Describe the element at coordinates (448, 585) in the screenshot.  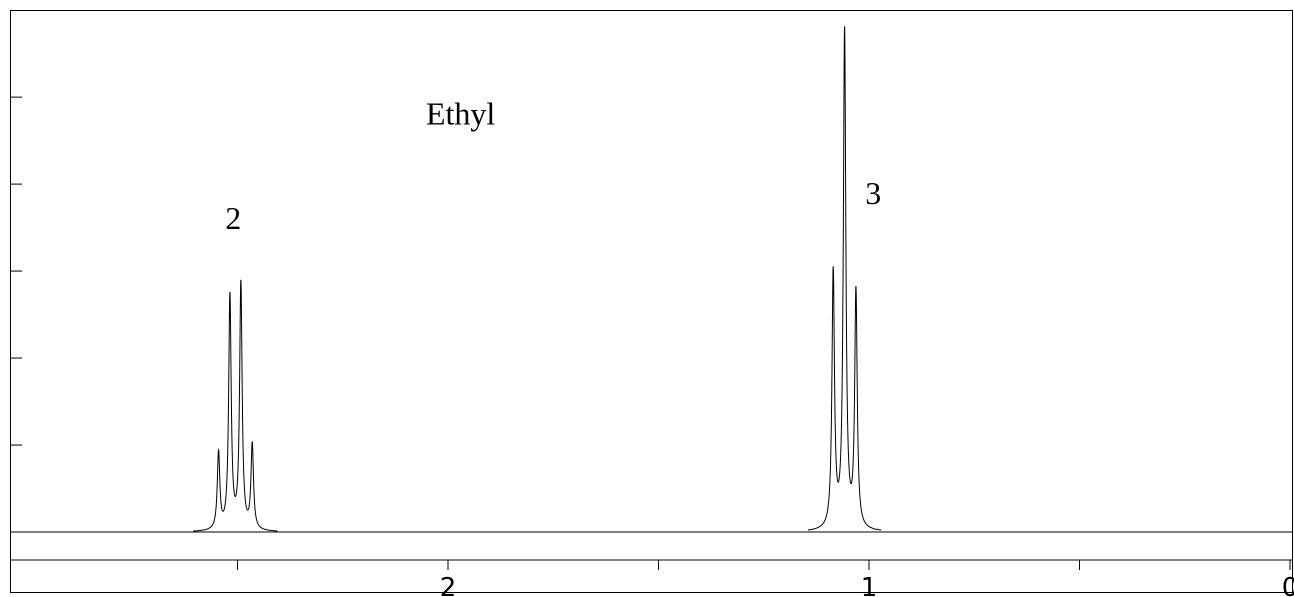
I see `x-tick-label: 2` at that location.